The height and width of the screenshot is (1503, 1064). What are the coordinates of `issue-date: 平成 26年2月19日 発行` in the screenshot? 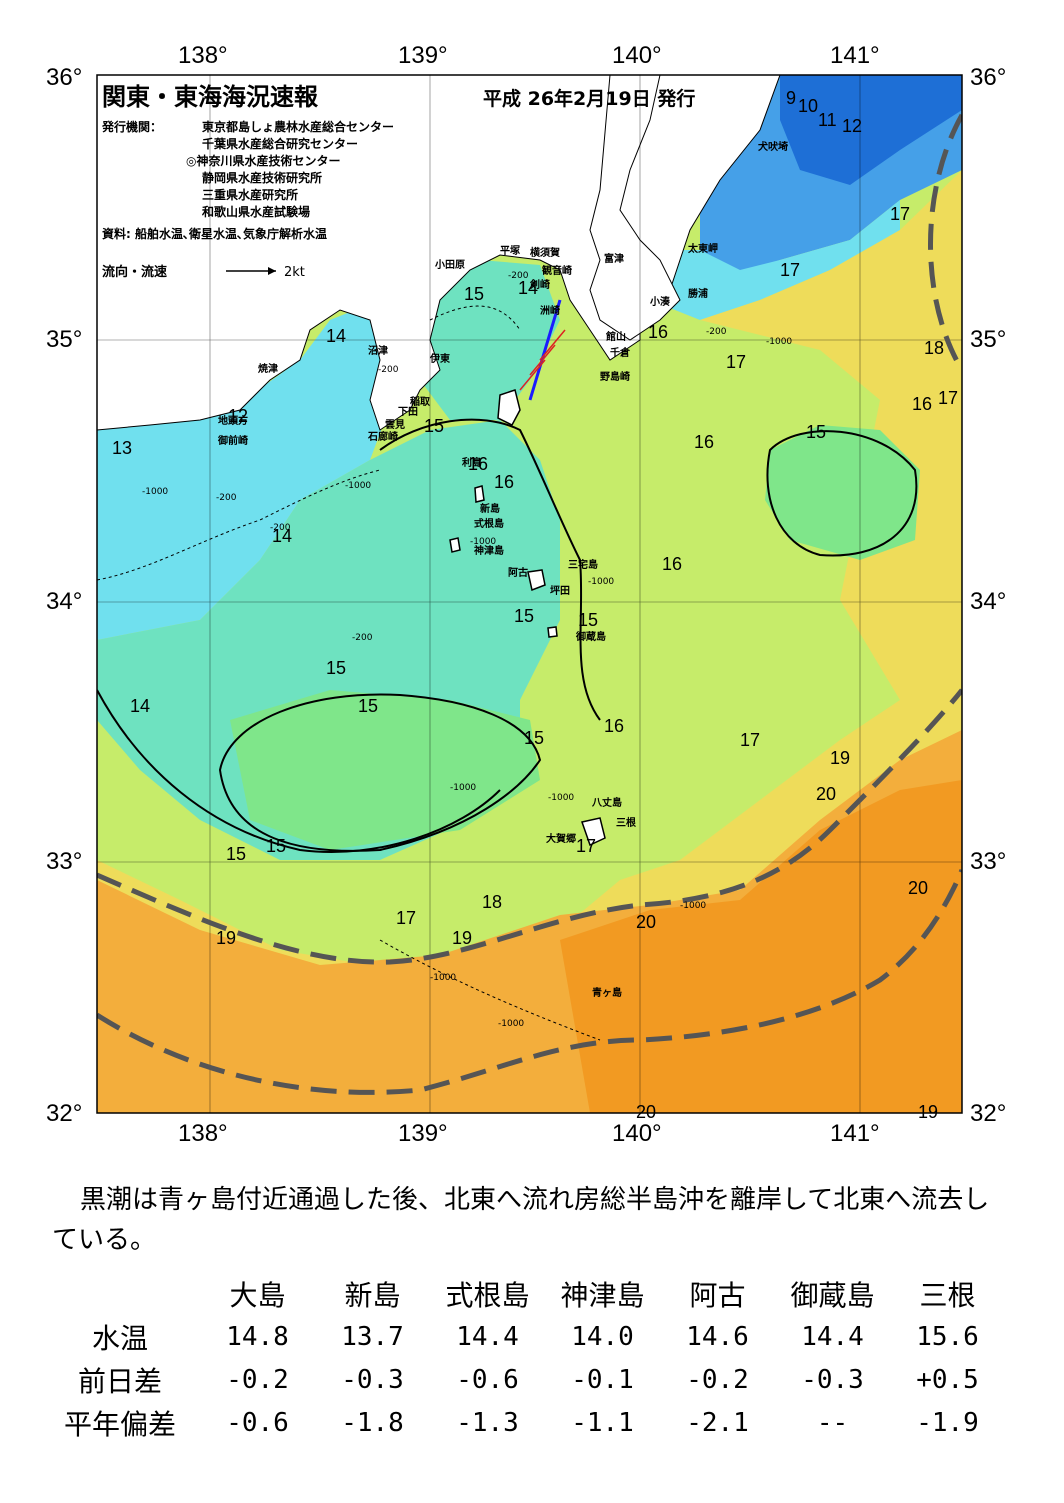 It's located at (589, 98).